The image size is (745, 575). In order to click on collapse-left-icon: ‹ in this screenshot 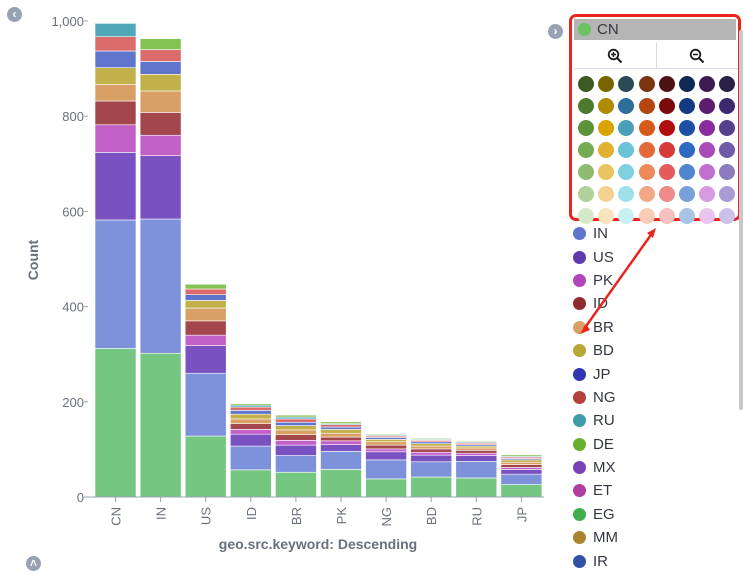, I will do `click(14, 14)`.